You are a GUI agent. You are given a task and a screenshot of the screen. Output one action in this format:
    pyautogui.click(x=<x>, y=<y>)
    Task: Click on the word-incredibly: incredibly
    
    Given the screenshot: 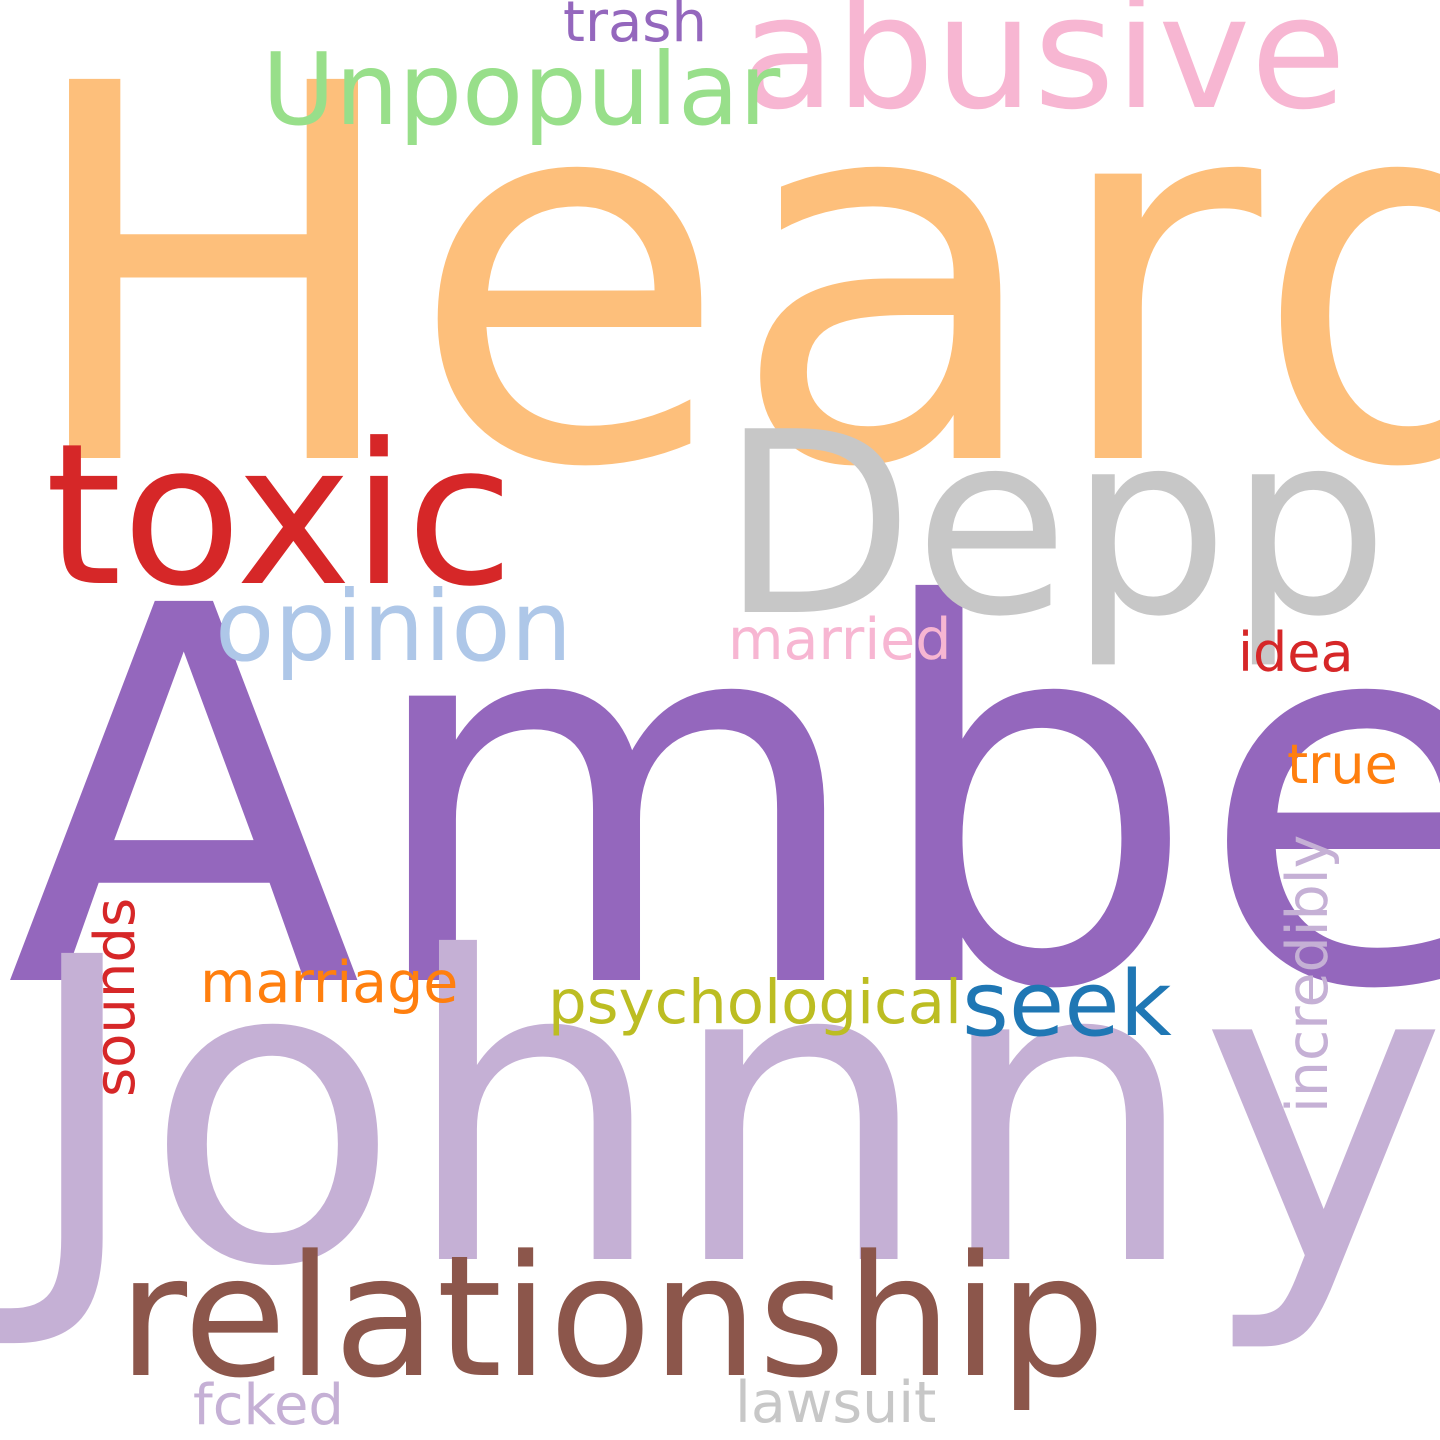 What is the action you would take?
    pyautogui.click(x=1308, y=973)
    